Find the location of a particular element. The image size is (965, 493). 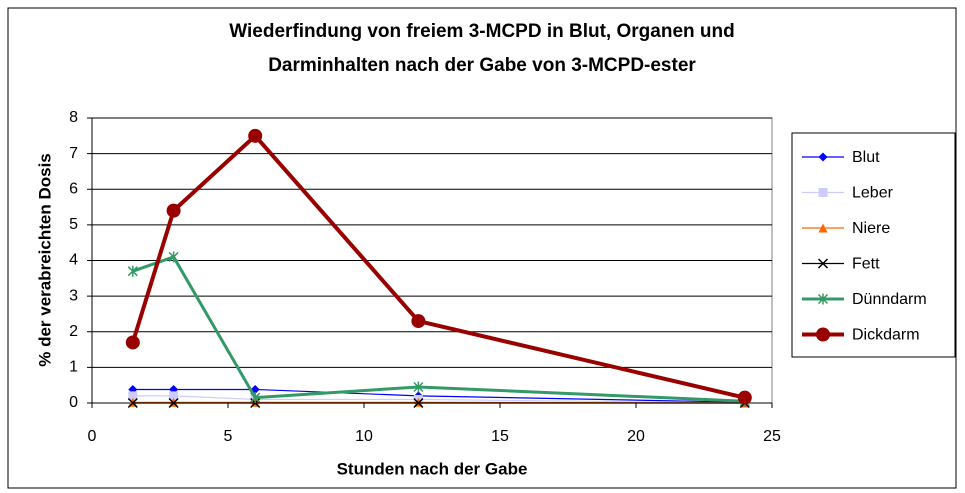

y-axis-label: % der verabreichten Dosis is located at coordinates (44, 260).